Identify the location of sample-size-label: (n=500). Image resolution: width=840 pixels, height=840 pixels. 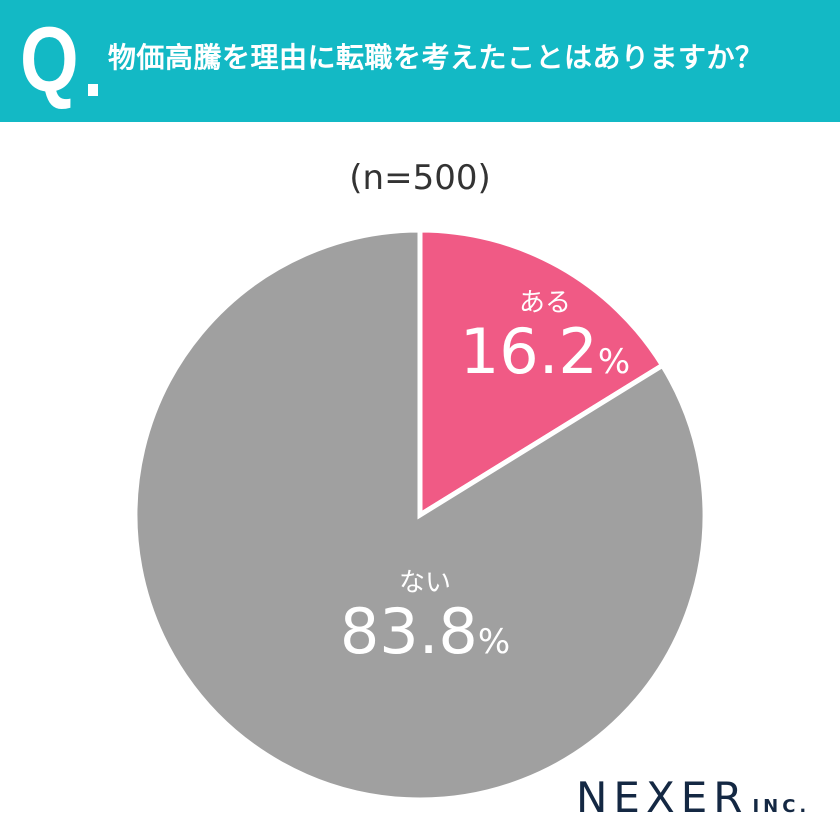
(420, 178).